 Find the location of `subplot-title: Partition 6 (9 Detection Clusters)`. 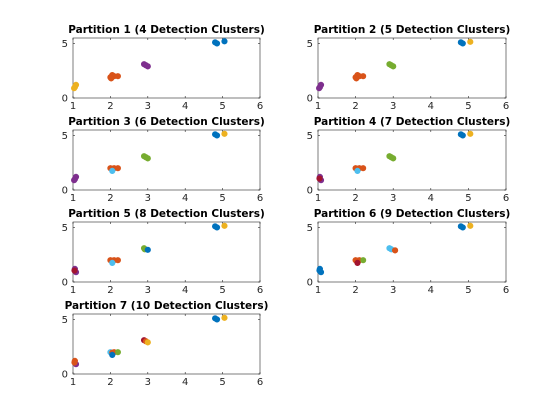

subplot-title: Partition 6 (9 Detection Clusters) is located at coordinates (412, 214).